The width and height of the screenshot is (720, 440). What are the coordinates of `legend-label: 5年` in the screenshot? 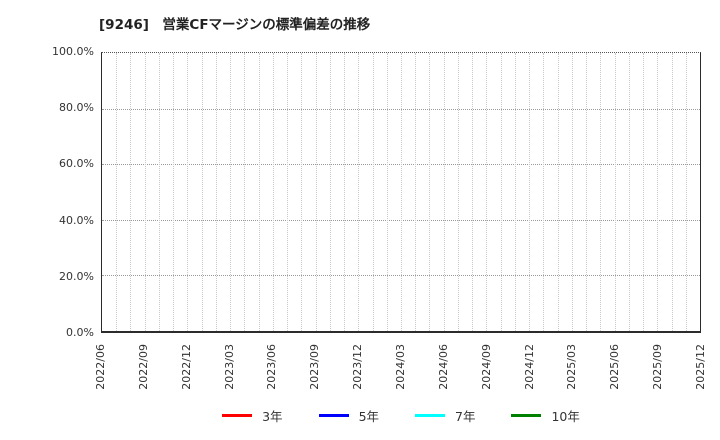 It's located at (369, 416).